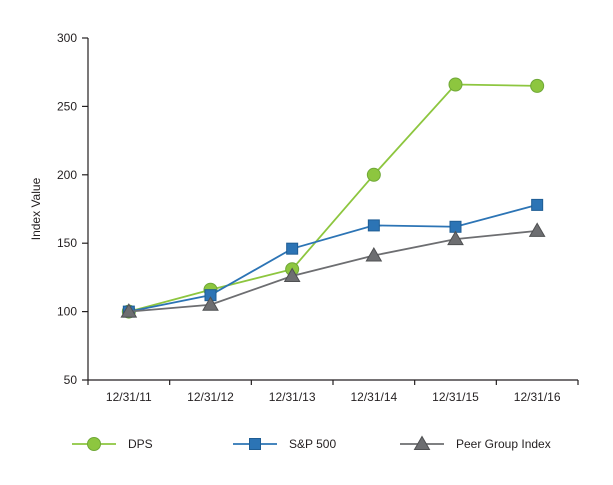 The image size is (613, 485). I want to click on x-tick-label: 12/31/13, so click(292, 397).